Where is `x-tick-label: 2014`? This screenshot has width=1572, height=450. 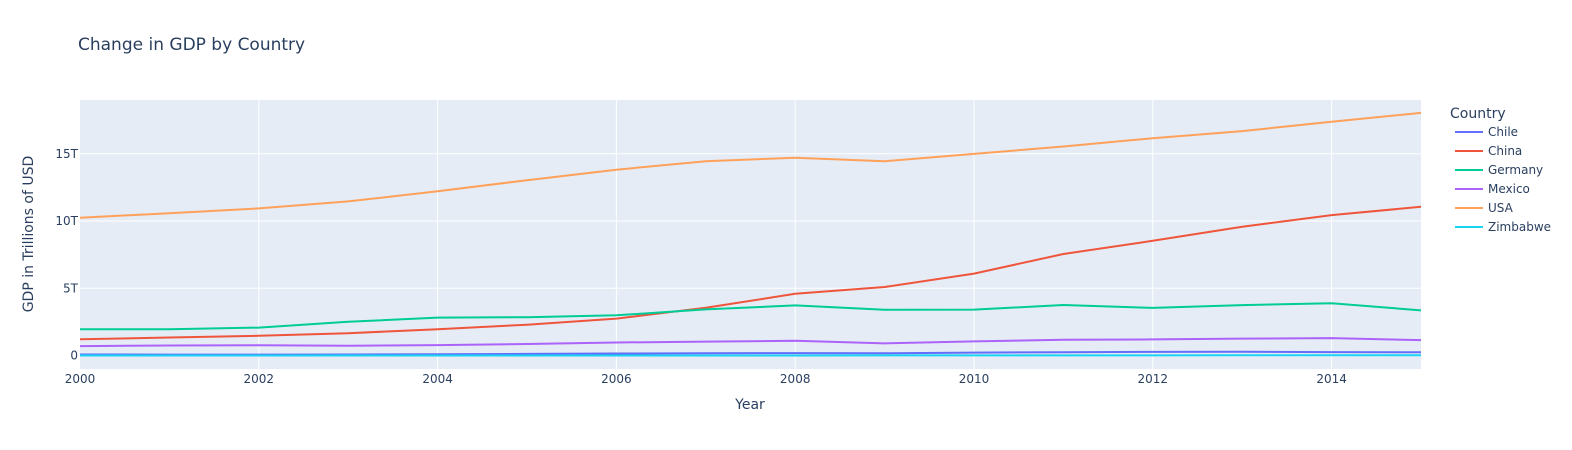 x-tick-label: 2014 is located at coordinates (1331, 379).